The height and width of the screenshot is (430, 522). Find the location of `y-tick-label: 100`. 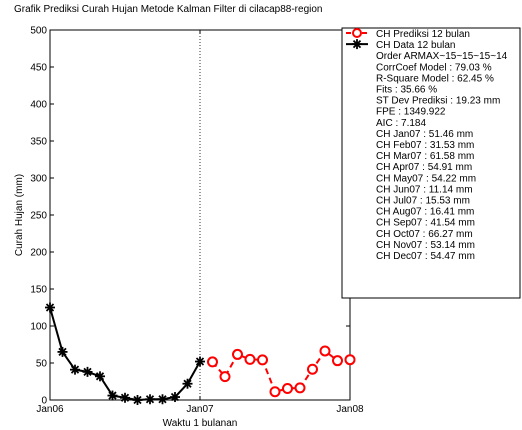

y-tick-label: 100 is located at coordinates (38, 327).